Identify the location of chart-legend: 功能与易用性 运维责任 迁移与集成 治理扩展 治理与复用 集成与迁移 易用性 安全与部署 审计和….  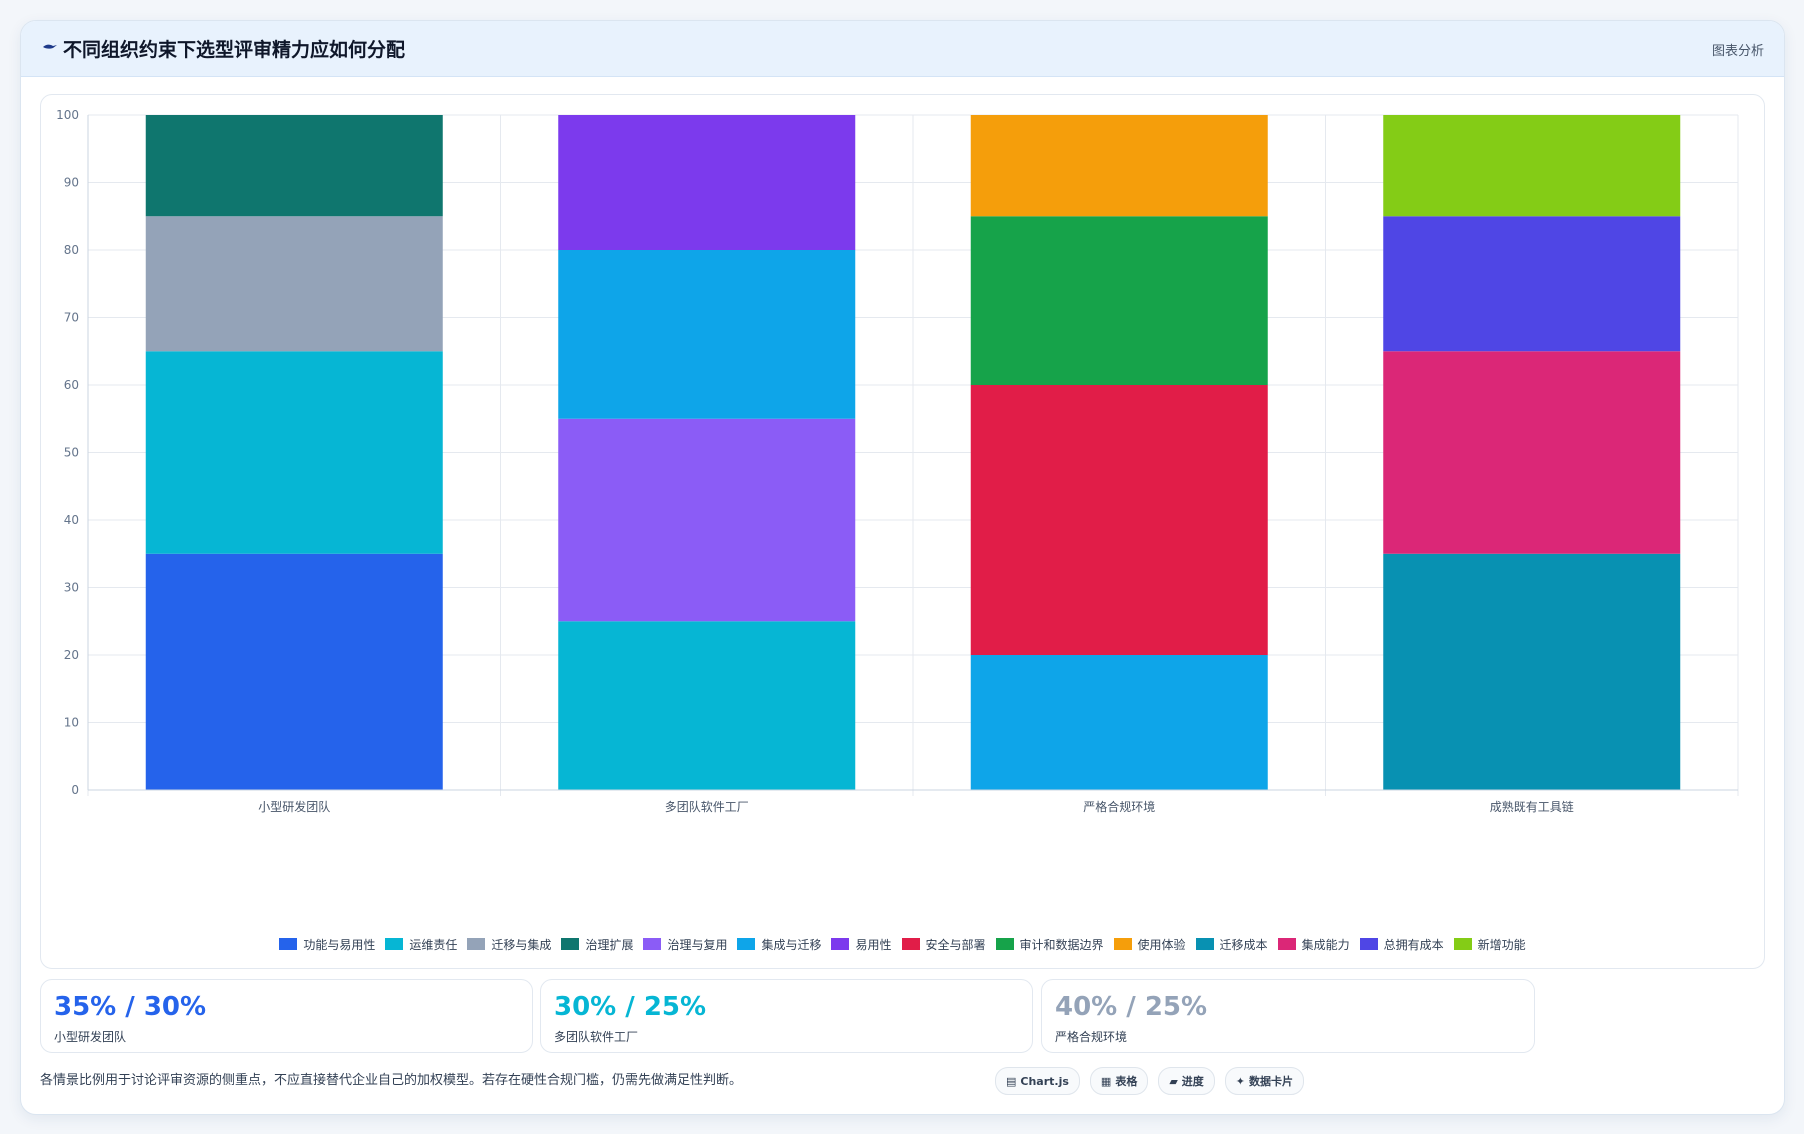
(902, 944).